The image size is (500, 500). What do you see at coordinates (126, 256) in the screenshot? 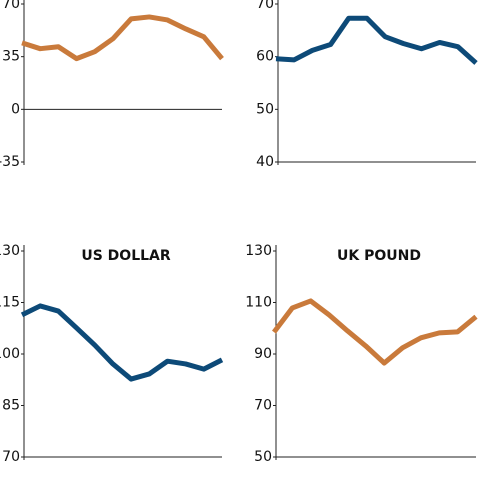
I see `chart-title: US DOLLAR` at bounding box center [126, 256].